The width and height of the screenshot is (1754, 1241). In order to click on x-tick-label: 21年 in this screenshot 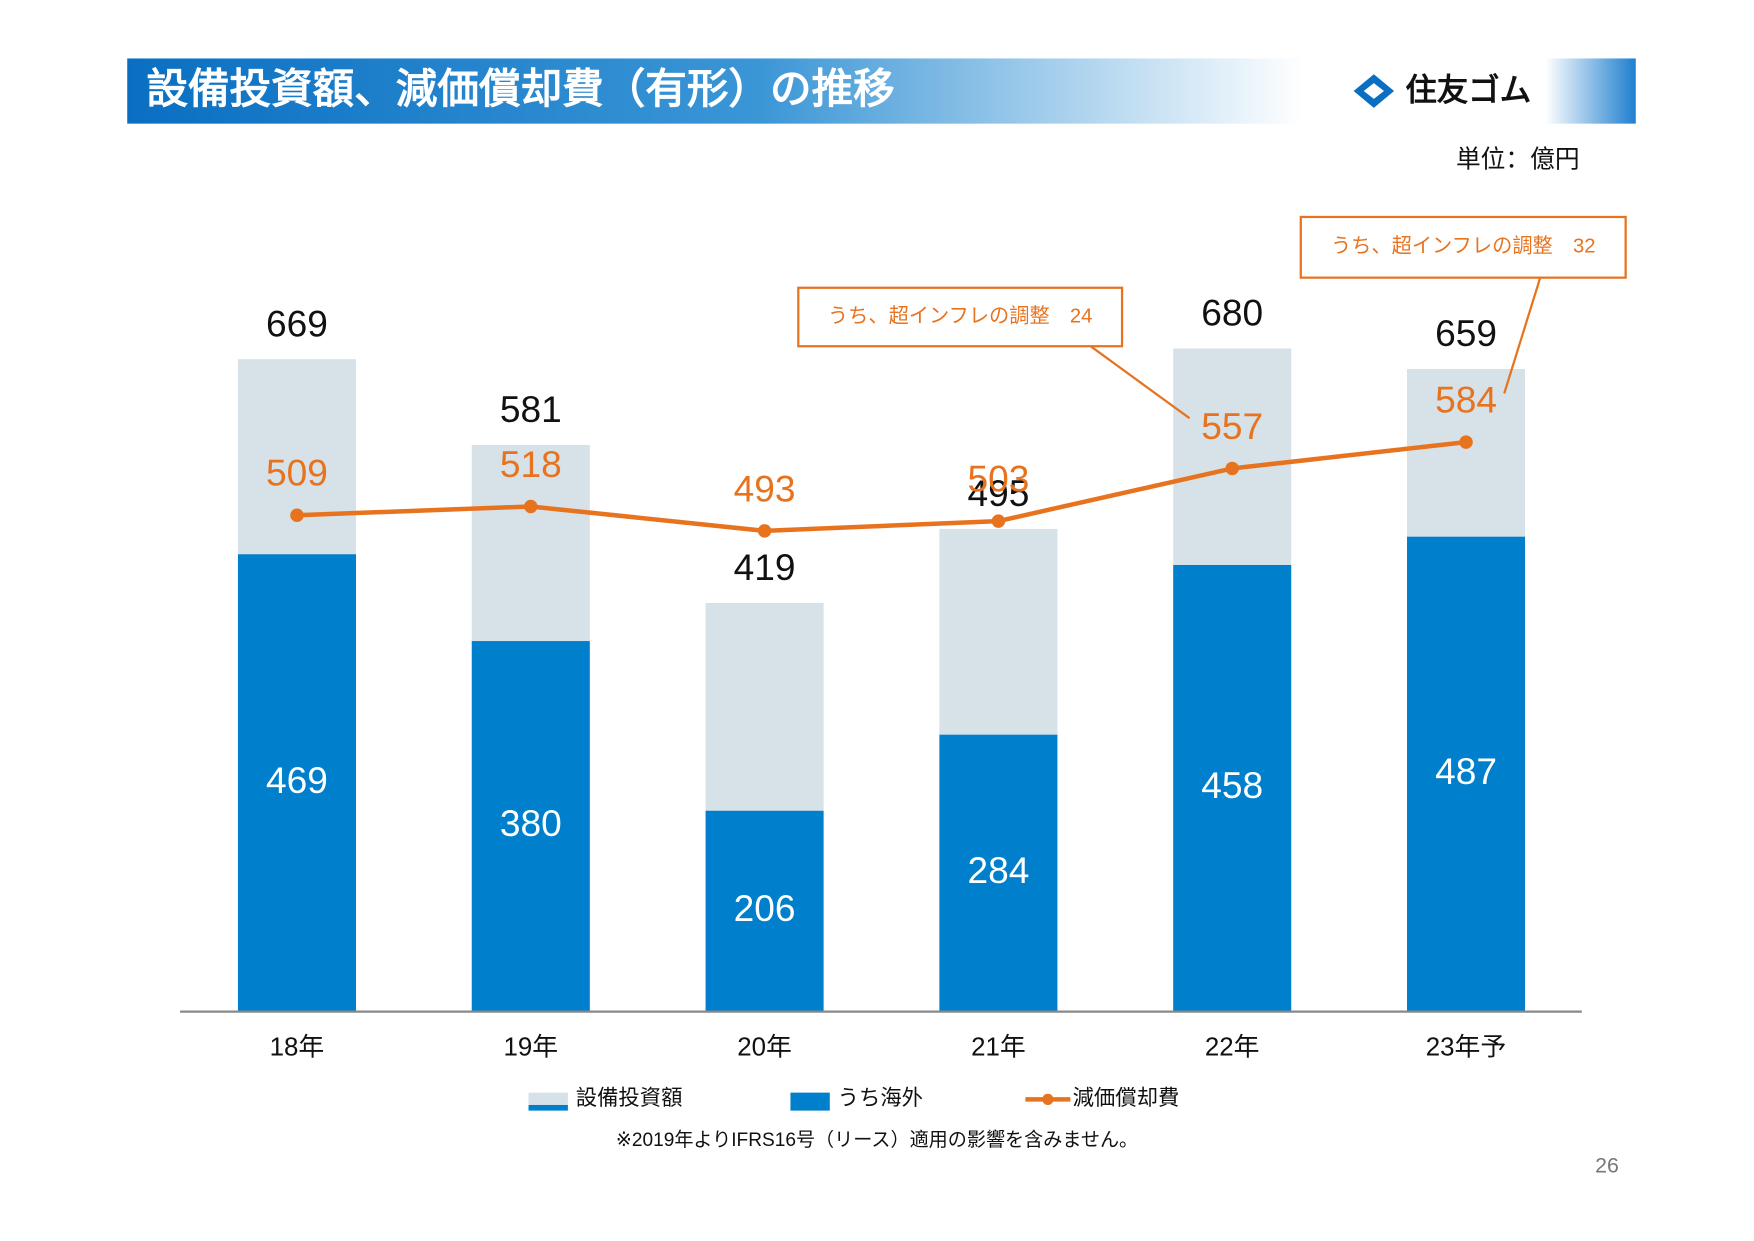, I will do `click(998, 1047)`.